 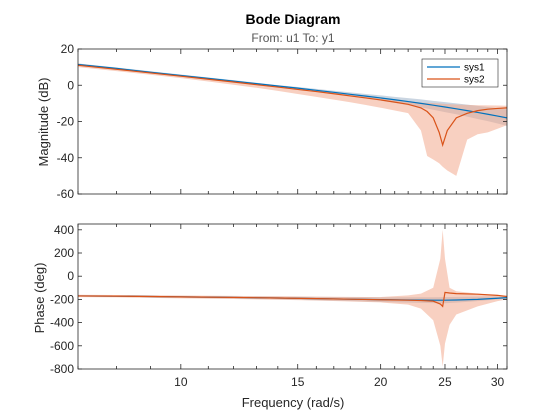 I want to click on magnitude-y-tick-label: 0, so click(x=70, y=85).